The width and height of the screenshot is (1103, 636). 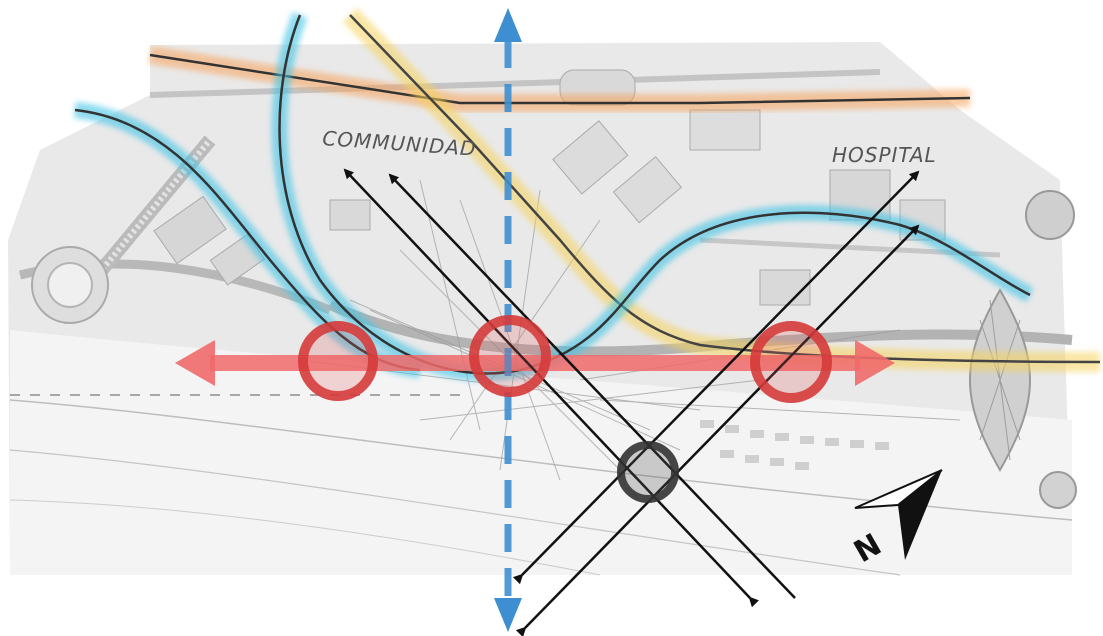 I want to click on node-ring-right, so click(x=791, y=362).